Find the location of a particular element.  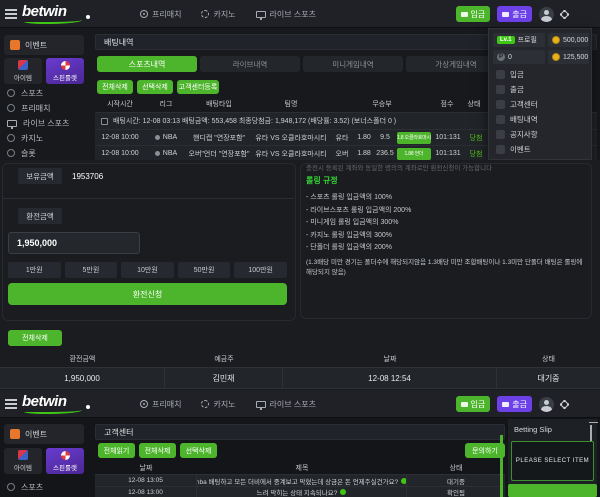

menu-item-notice: 공지사항 is located at coordinates (541, 134).